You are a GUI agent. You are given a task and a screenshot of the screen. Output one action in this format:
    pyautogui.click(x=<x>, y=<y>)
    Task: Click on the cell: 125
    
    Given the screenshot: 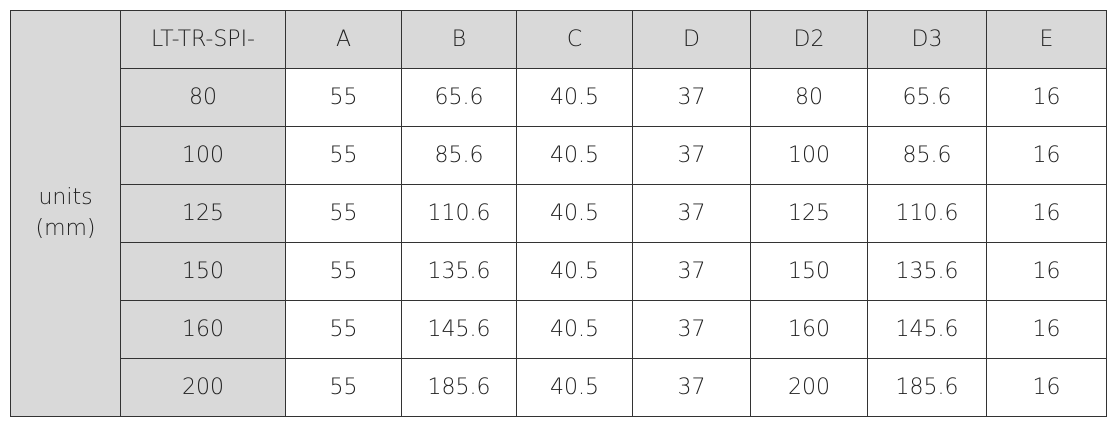 What is the action you would take?
    pyautogui.click(x=809, y=213)
    